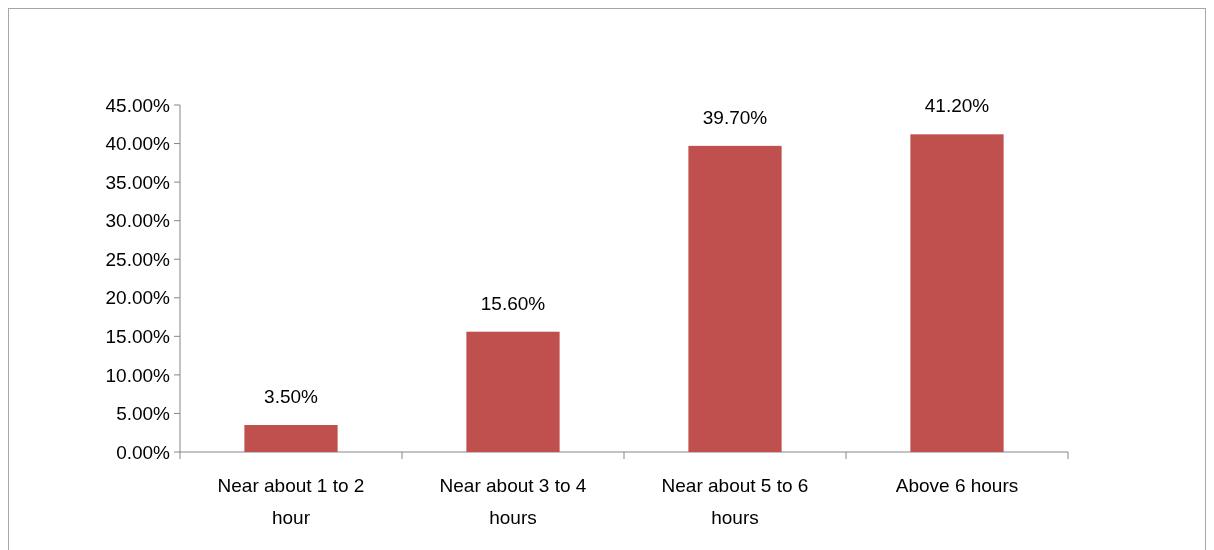  Describe the element at coordinates (138, 375) in the screenshot. I see `y-tick-label: 10.00%` at that location.